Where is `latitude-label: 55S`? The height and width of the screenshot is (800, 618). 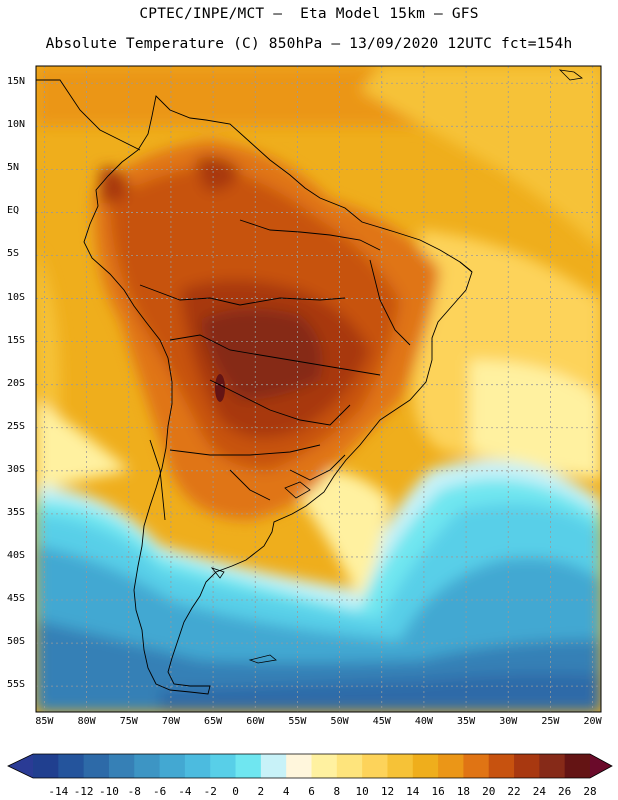 latitude-label: 55S is located at coordinates (16, 685).